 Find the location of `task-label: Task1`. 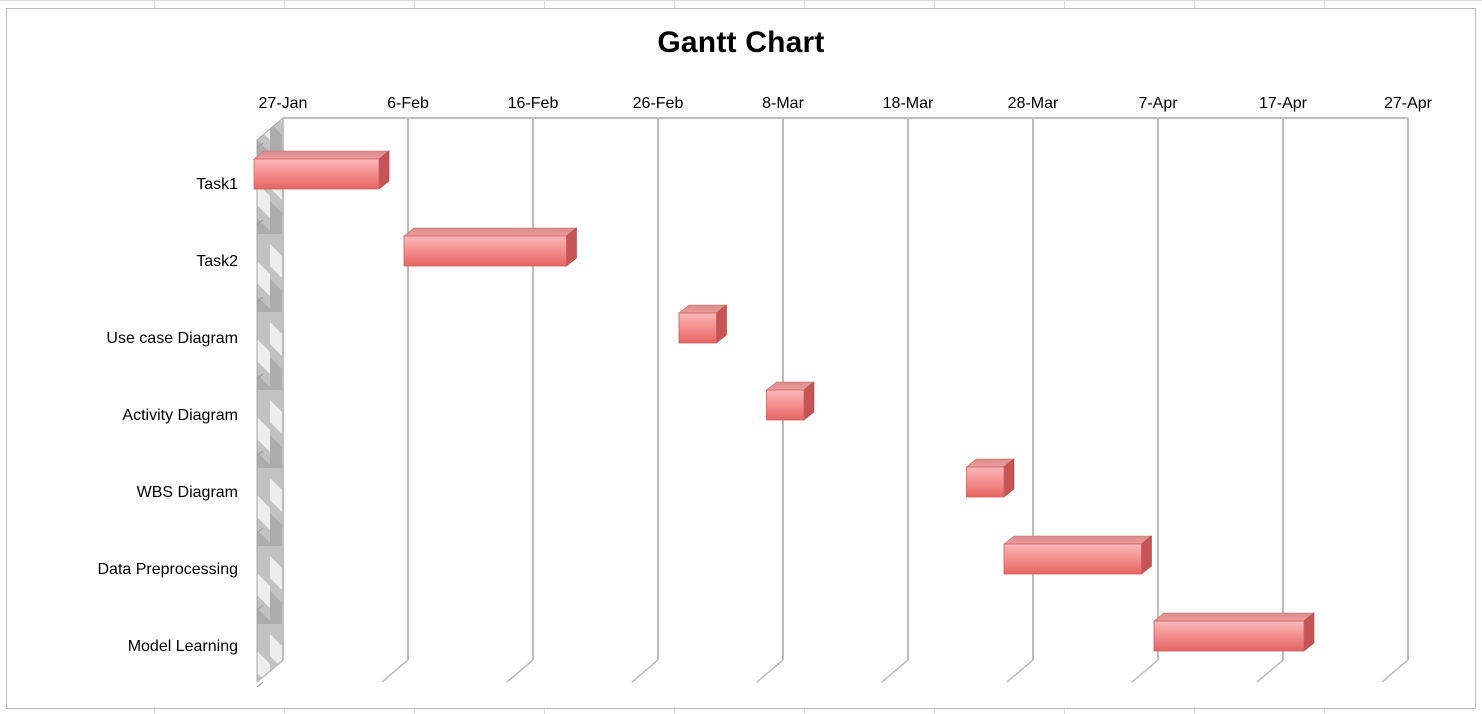

task-label: Task1 is located at coordinates (217, 184).